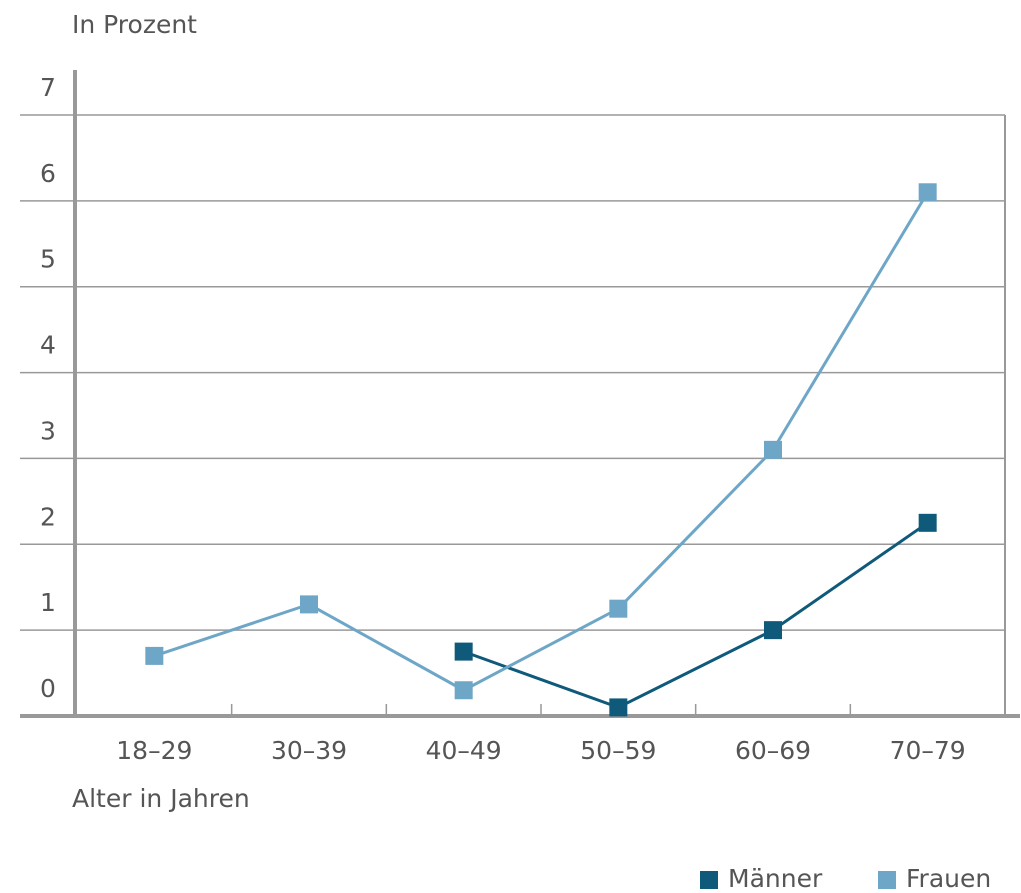  What do you see at coordinates (134, 24) in the screenshot?
I see `y-axis-title: In Prozent` at bounding box center [134, 24].